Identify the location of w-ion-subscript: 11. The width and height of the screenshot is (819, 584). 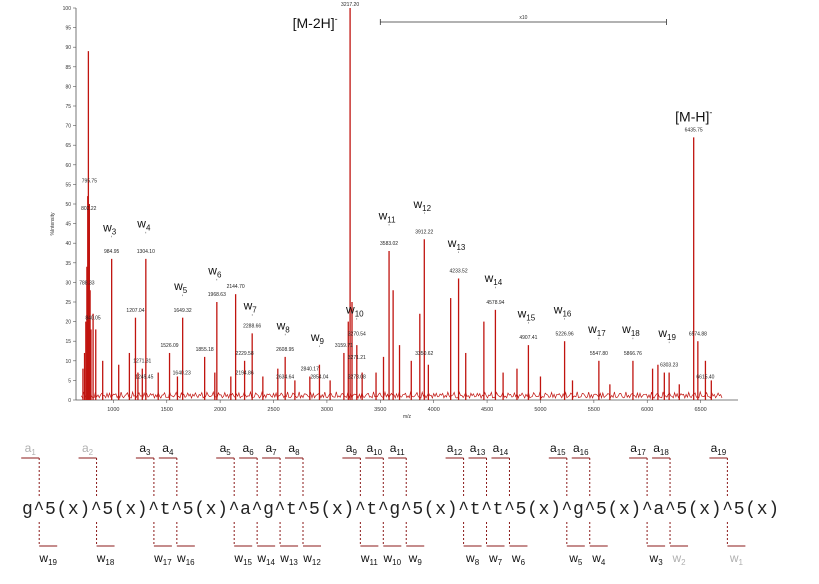
(391, 220).